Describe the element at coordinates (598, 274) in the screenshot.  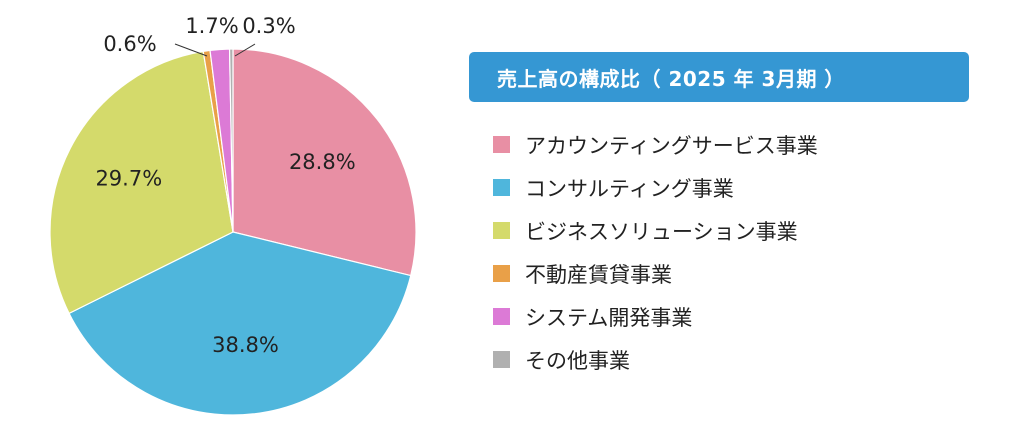
I see `legend-label: 不動産賃貸事業` at that location.